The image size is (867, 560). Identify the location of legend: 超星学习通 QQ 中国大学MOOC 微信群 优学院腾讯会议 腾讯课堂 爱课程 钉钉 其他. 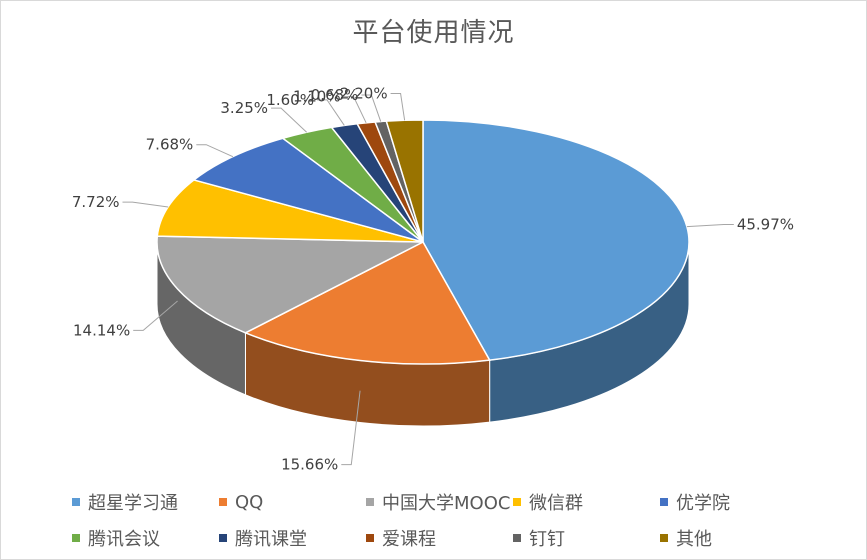
(462, 520).